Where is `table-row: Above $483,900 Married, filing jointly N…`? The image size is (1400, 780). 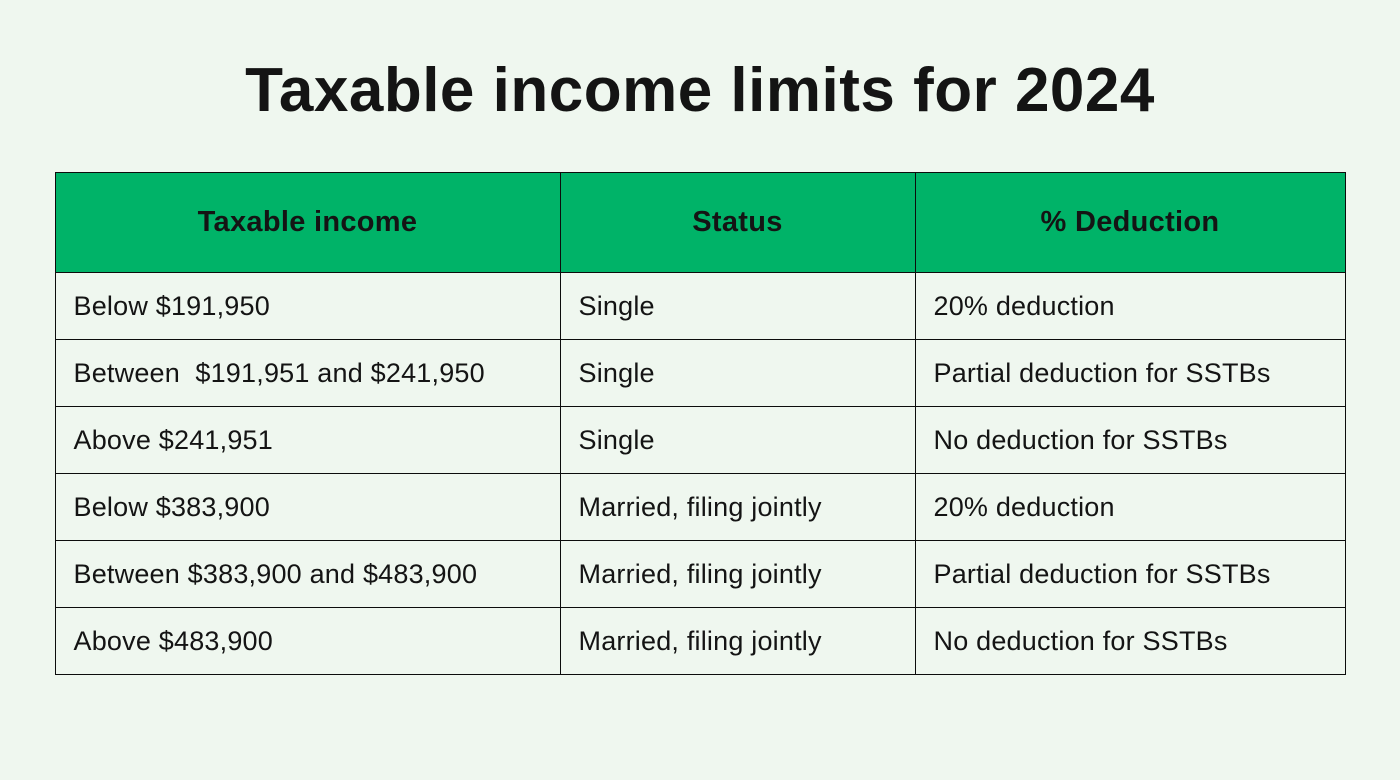
table-row: Above $483,900 Married, filing jointly N… is located at coordinates (700, 641).